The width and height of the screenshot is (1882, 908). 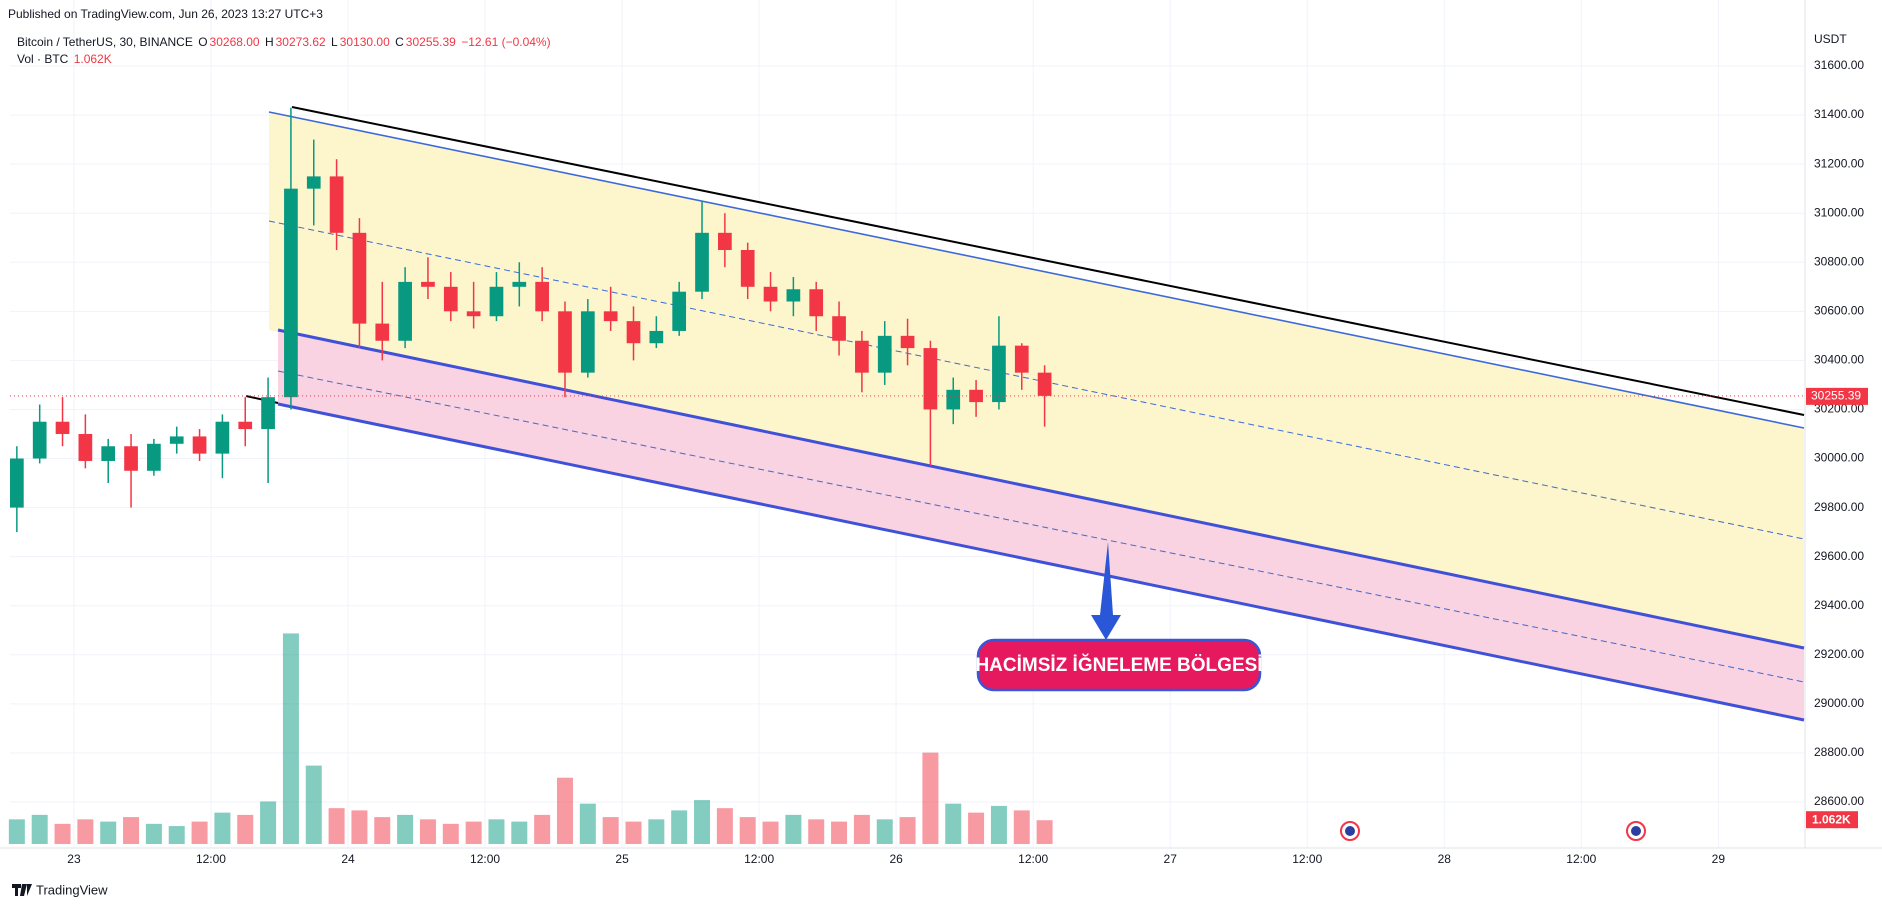 I want to click on volume-badge, so click(x=1832, y=820).